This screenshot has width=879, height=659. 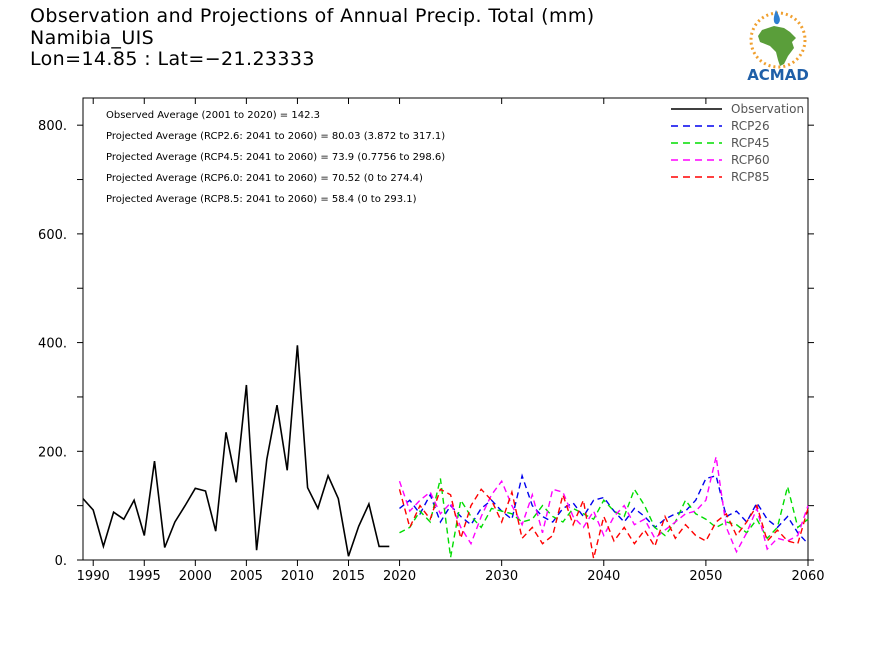 I want to click on series-line-rcp85, so click(x=603, y=523).